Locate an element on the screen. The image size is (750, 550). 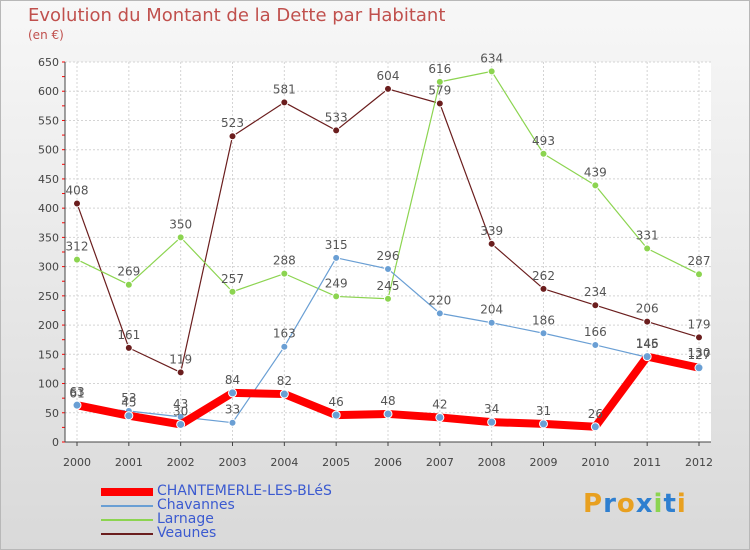
y-tick-label: 550 is located at coordinates (48, 120).